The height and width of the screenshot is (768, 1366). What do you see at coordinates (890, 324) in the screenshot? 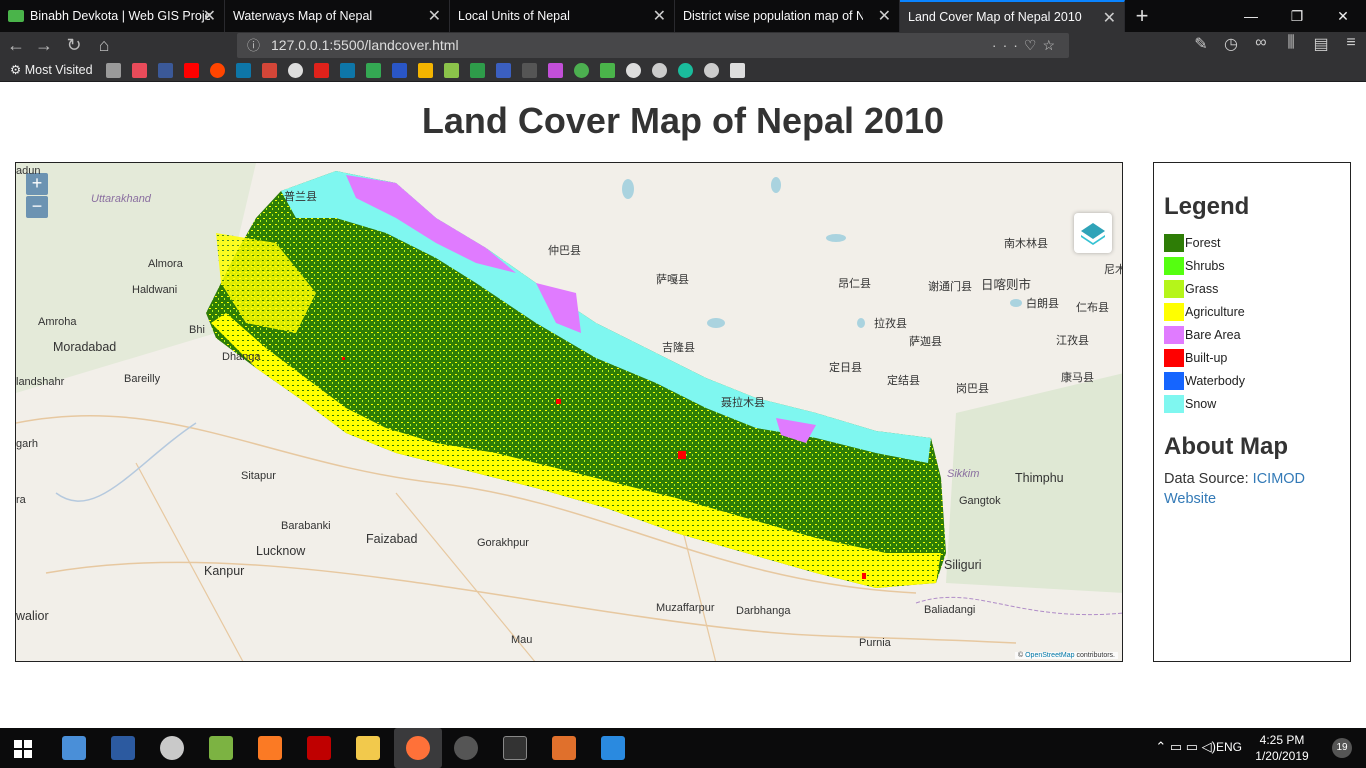
I see `place-label: 拉孜县` at bounding box center [890, 324].